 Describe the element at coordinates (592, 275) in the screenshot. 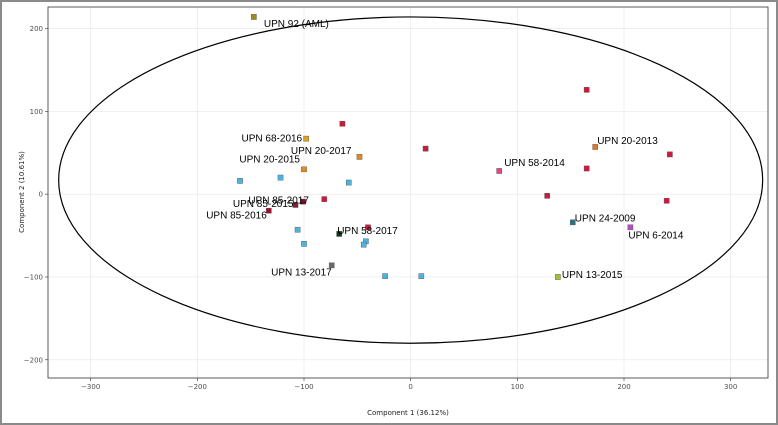

I see `point-label: UPN 13-2015` at that location.